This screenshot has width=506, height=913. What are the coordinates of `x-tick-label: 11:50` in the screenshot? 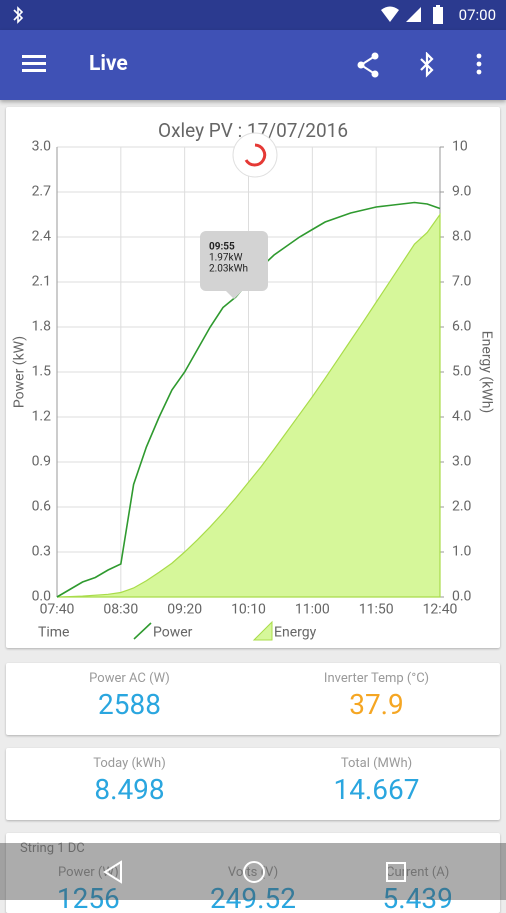 It's located at (376, 610).